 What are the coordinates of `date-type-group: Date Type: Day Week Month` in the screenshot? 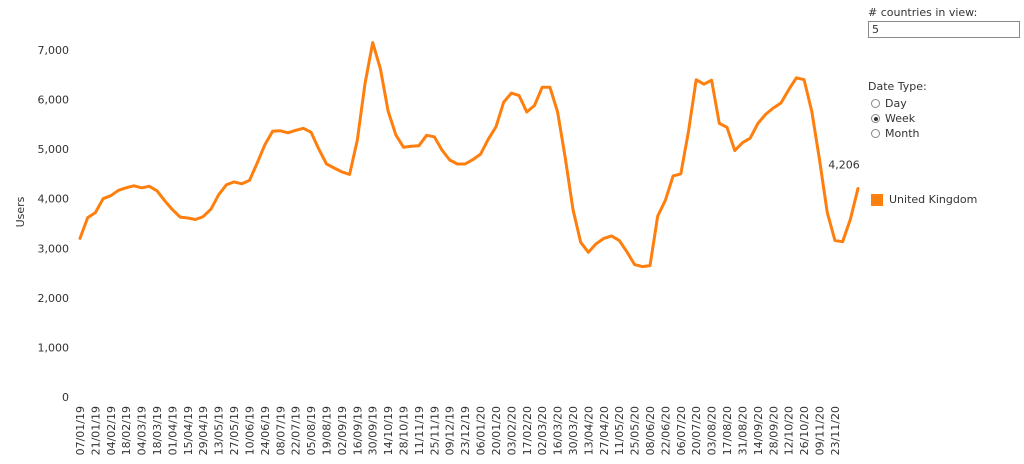 It's located at (897, 110).